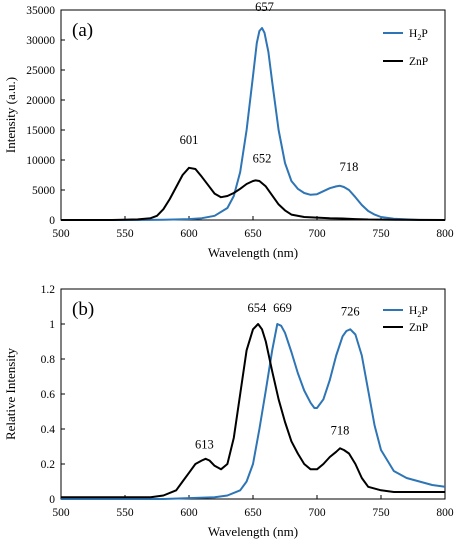 This screenshot has height=550, width=464. What do you see at coordinates (40, 131) in the screenshot?
I see `y-tick-label: 15000` at bounding box center [40, 131].